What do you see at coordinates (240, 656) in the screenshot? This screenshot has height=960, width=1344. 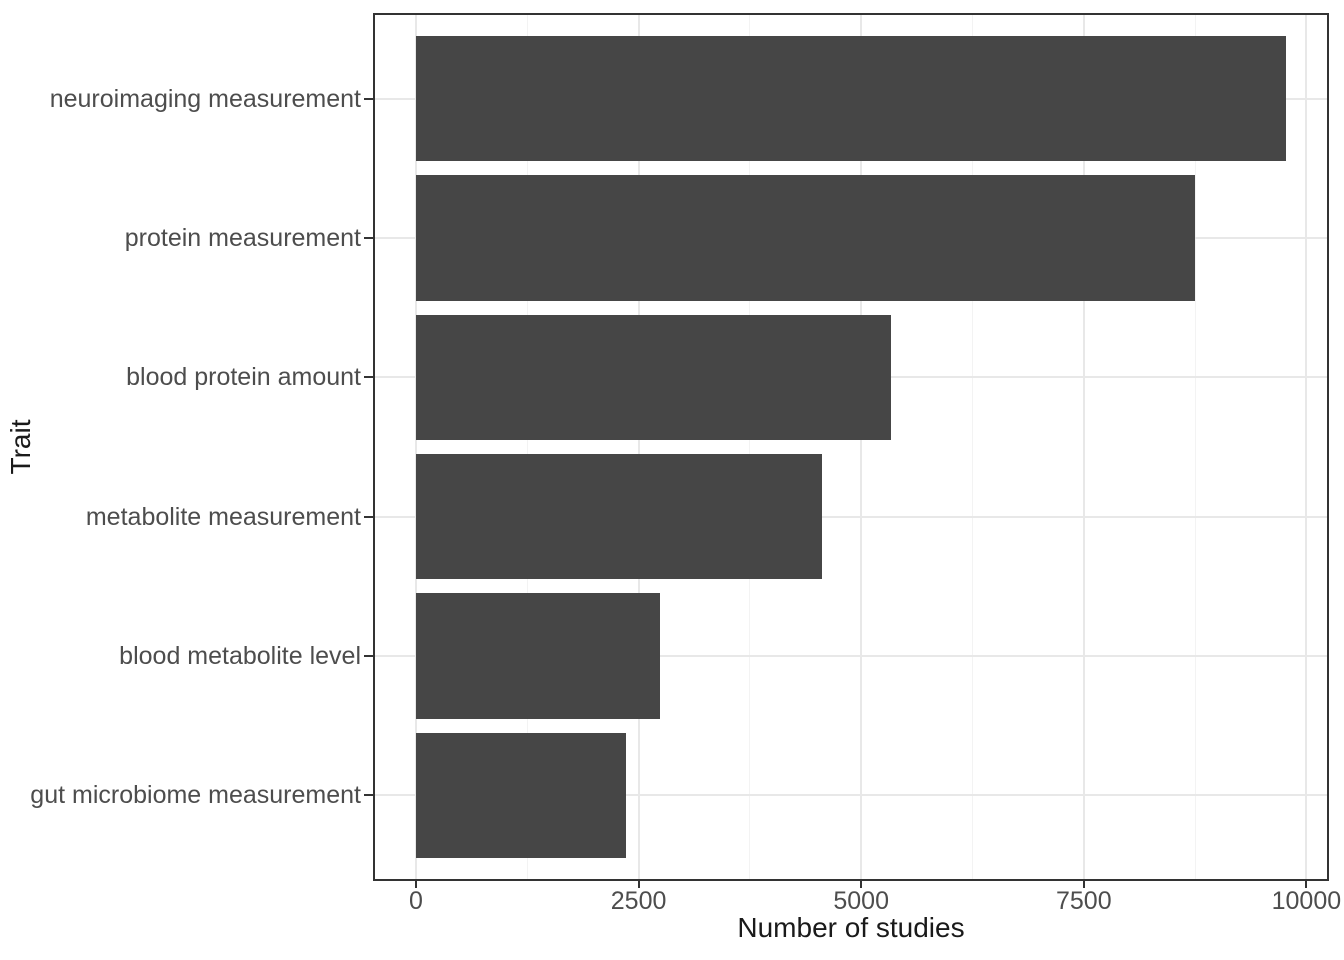 I see `y-tick-label: blood metabolite level` at bounding box center [240, 656].